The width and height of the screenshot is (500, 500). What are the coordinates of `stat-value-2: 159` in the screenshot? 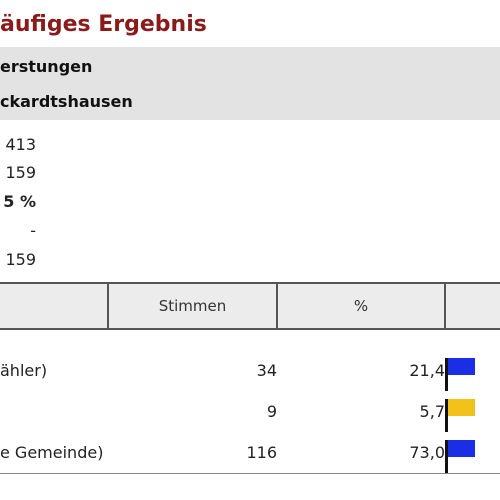 It's located at (20, 172).